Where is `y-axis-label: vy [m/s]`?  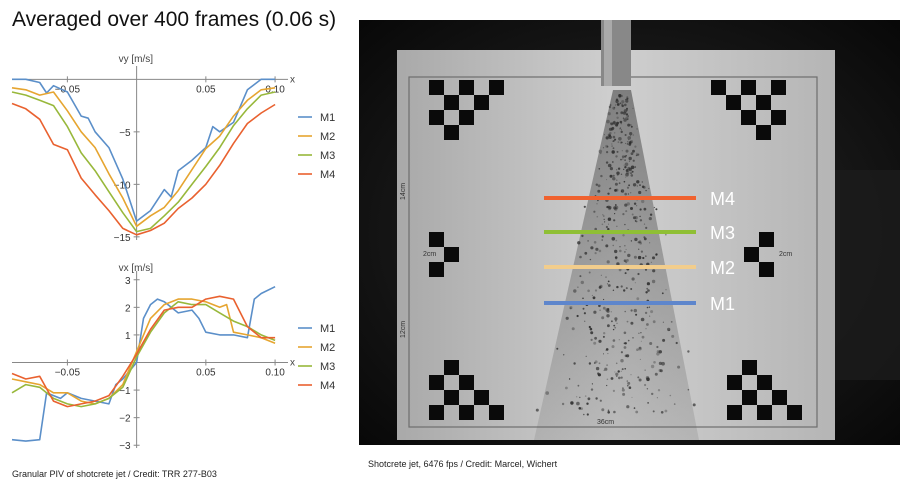 y-axis-label: vy [m/s] is located at coordinates (136, 59).